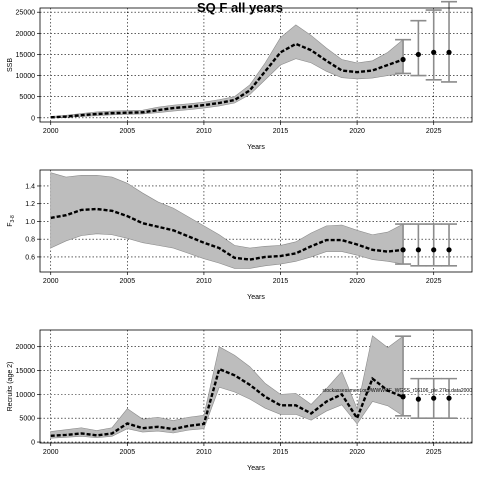  What do you see at coordinates (256, 468) in the screenshot?
I see `recruits-xlabel: Years` at bounding box center [256, 468].